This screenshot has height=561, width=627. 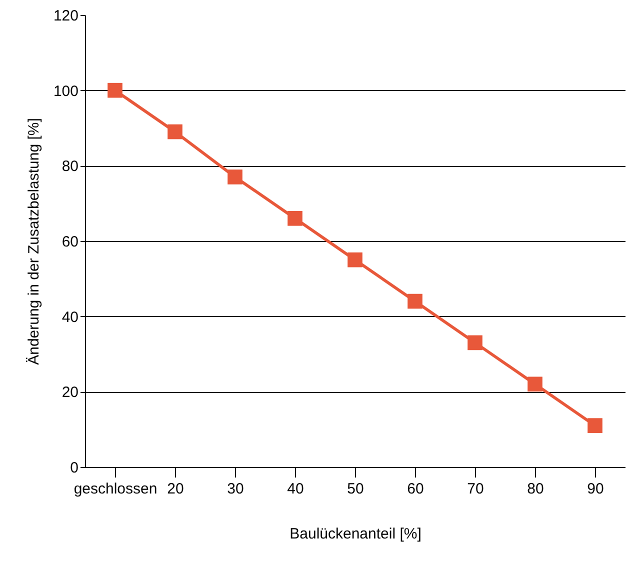 What do you see at coordinates (535, 489) in the screenshot?
I see `x-tick-label: 80` at bounding box center [535, 489].